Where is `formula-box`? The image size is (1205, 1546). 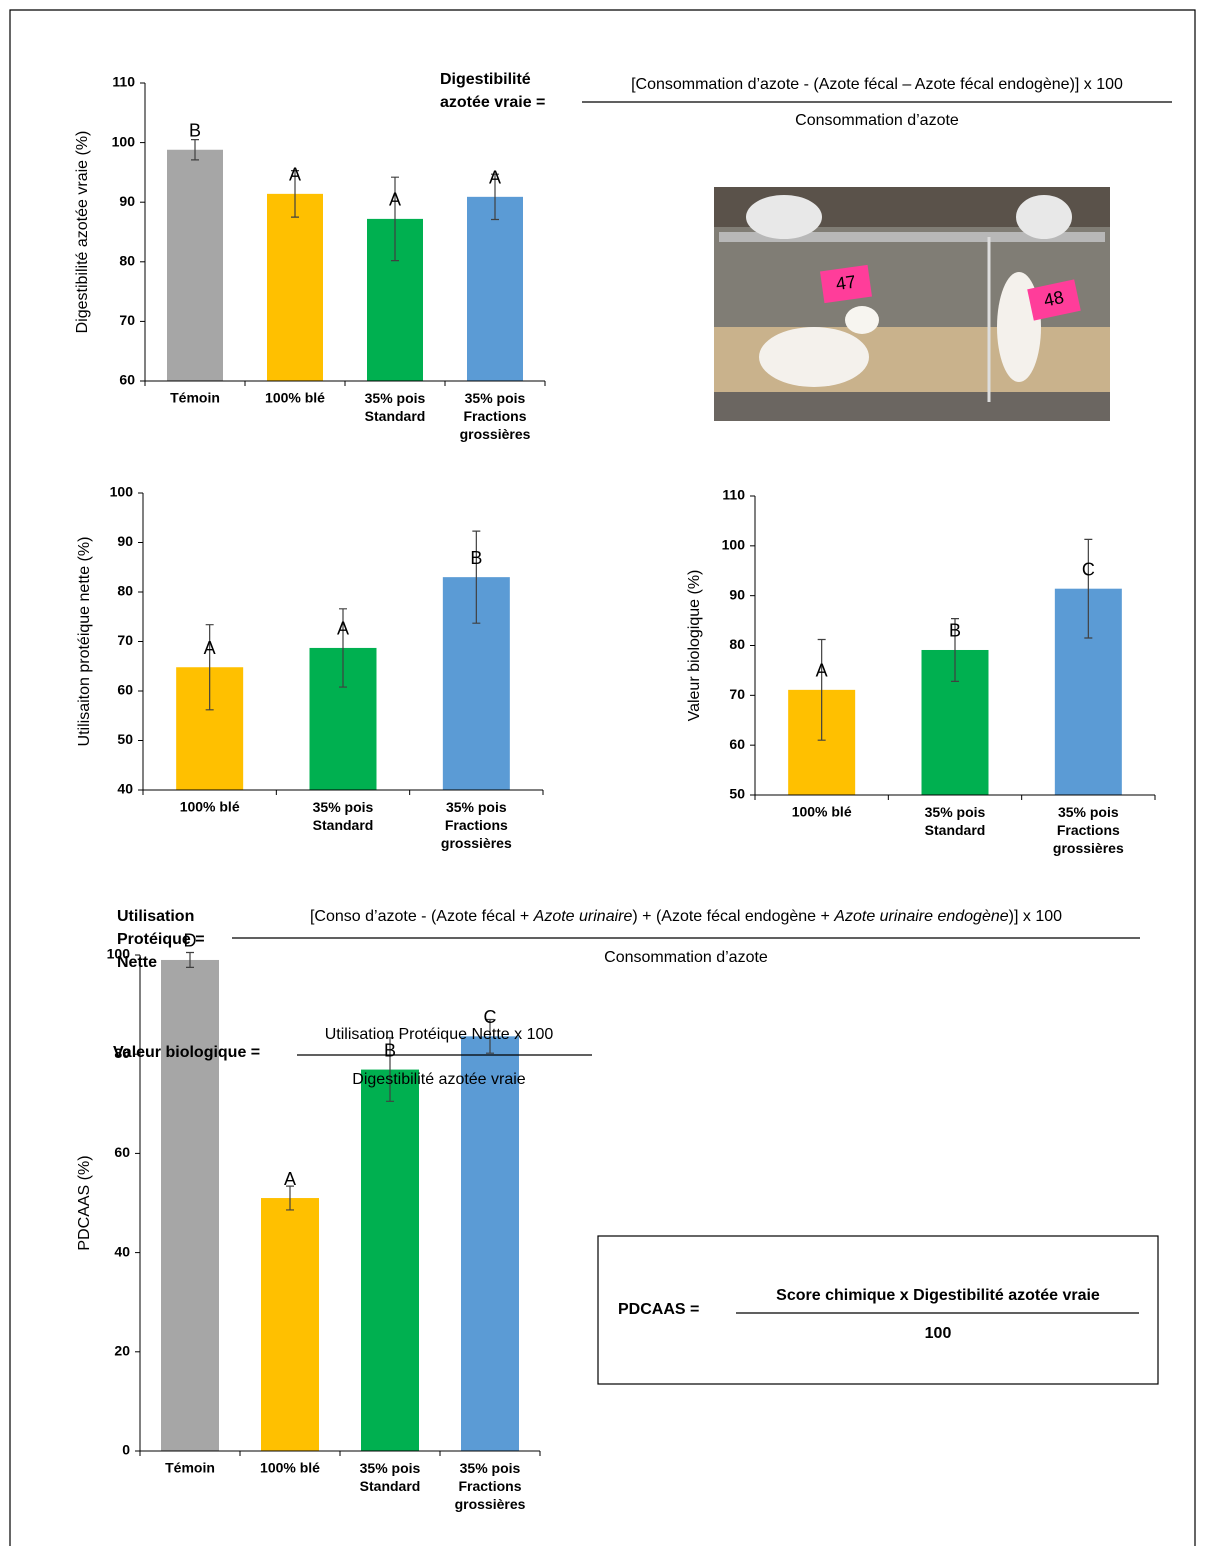
formula-box is located at coordinates (878, 1310).